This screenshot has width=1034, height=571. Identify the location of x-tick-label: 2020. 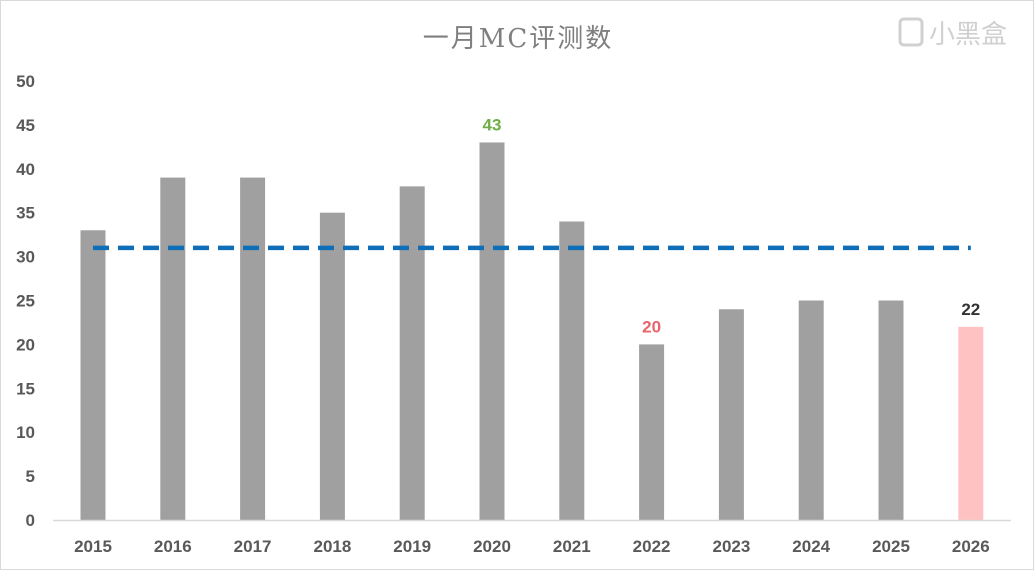
(492, 546).